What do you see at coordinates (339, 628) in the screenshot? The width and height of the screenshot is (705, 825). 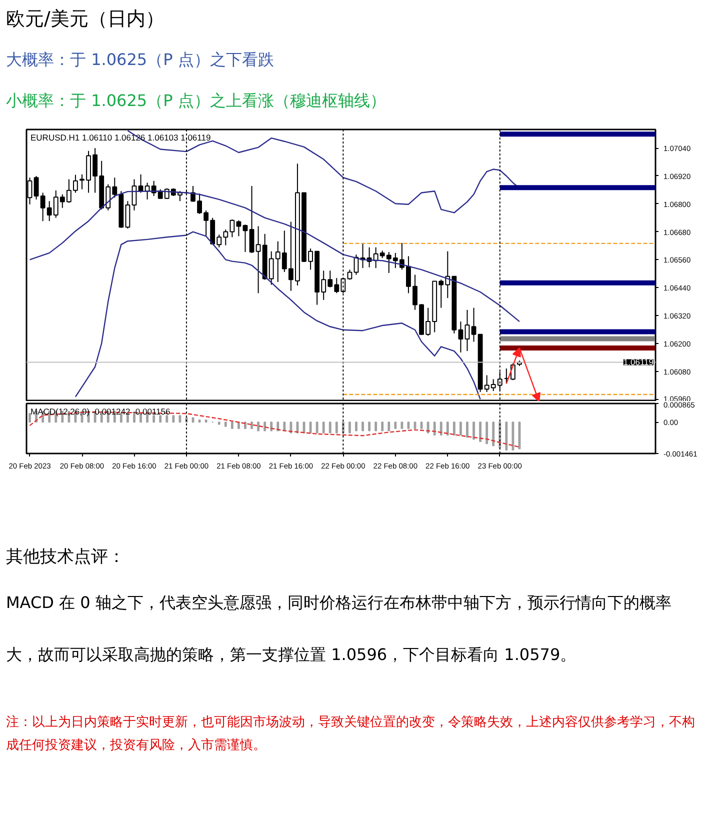 I see `text: MACD 在 0 轴之下，代表空头意愿强，同时价格运行在布林带中轴下方，预示行情向下的概率大，故而可以采取高抛的策略，第一支撑位置 1.0596，下个目标看向 1.0579。` at bounding box center [339, 628].